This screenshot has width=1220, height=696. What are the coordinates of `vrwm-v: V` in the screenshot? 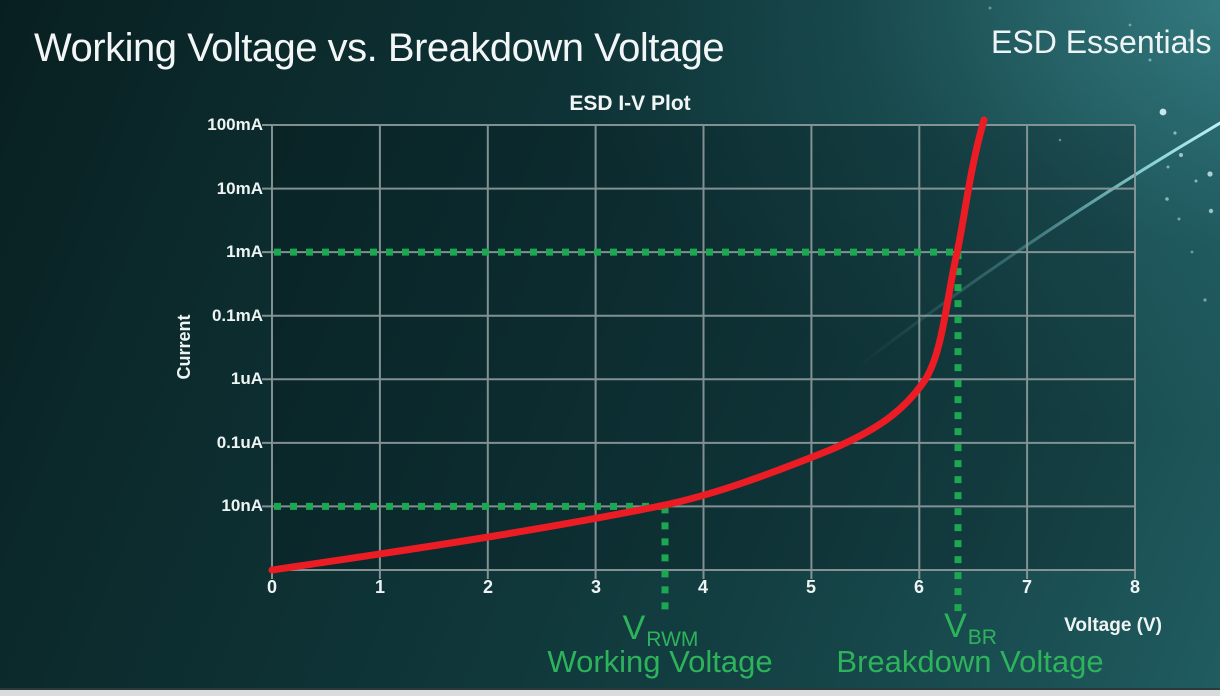 It's located at (634, 628).